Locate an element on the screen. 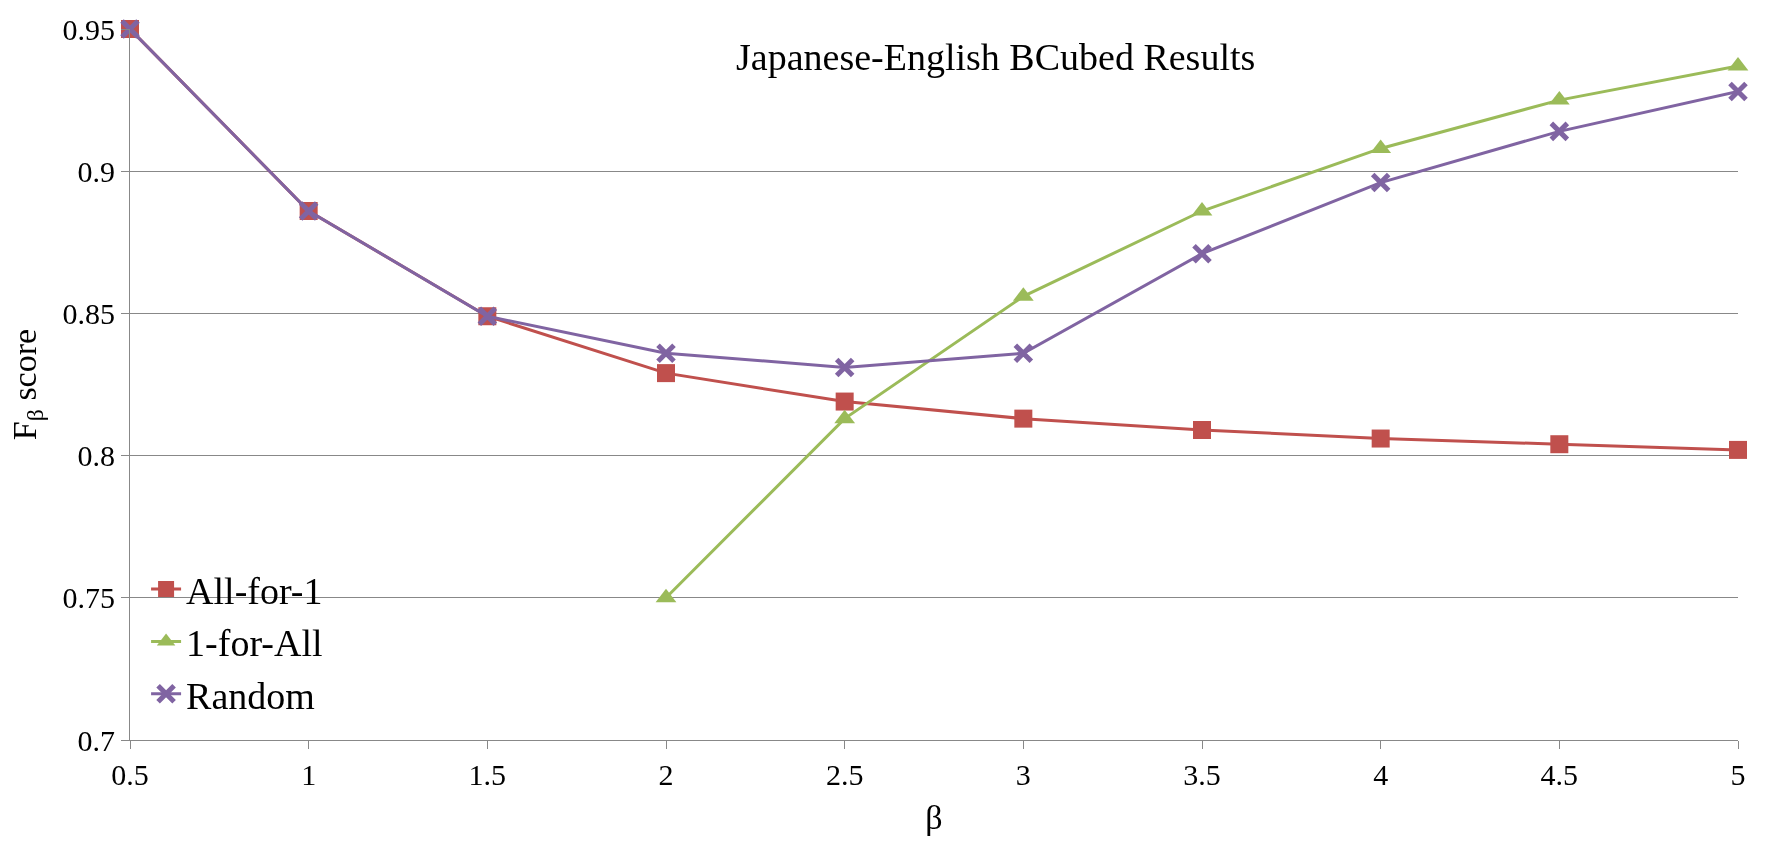 The height and width of the screenshot is (860, 1778). legend-label: All-for-1 is located at coordinates (254, 590).